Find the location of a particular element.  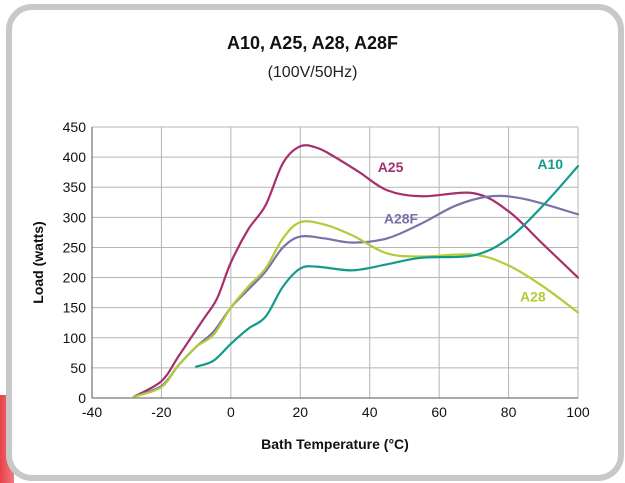

y-tick-label: 200 is located at coordinates (75, 278).